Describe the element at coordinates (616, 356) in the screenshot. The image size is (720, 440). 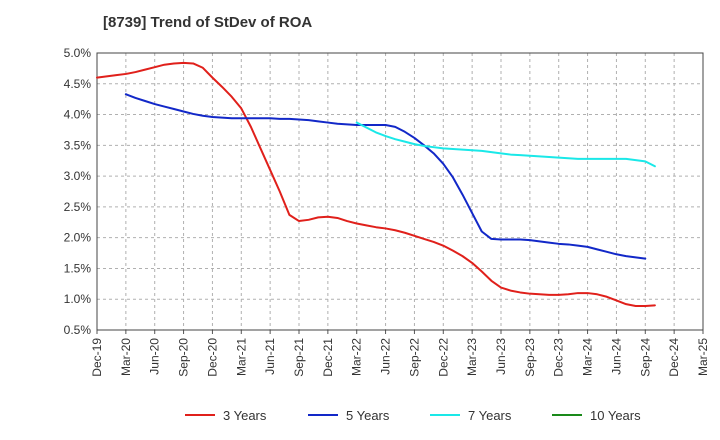
I see `x-tick-label: Jun-24` at that location.